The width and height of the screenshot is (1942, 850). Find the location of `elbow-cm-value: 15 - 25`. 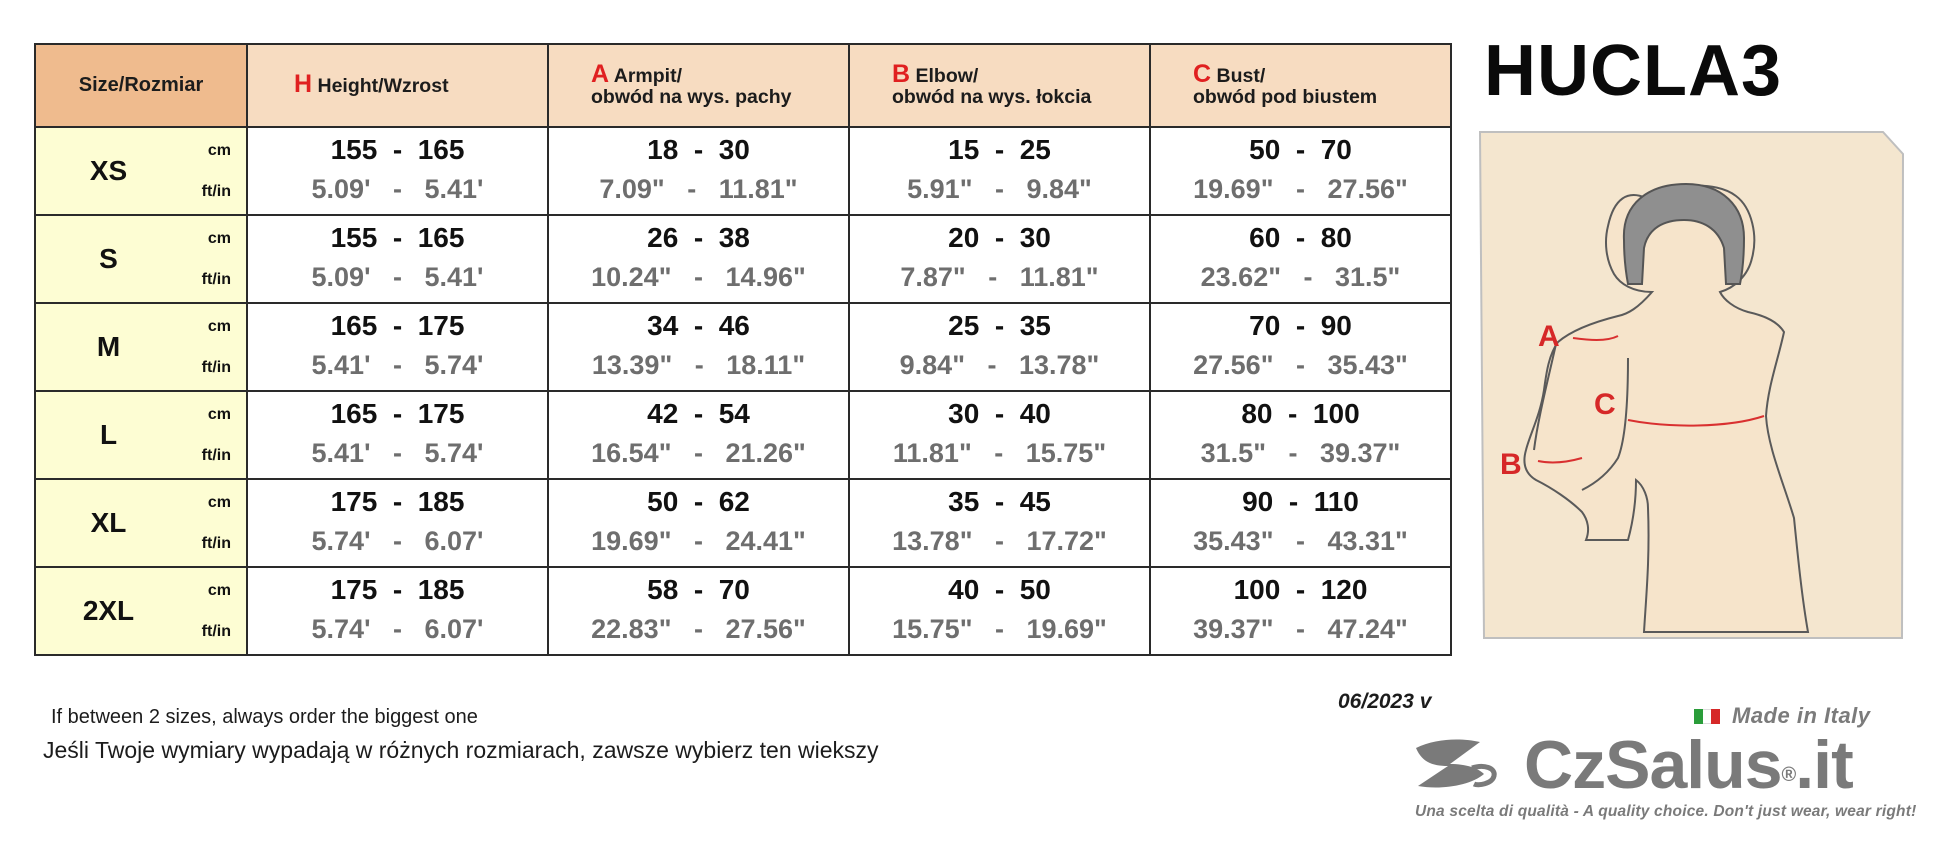

elbow-cm-value: 15 - 25 is located at coordinates (999, 149).